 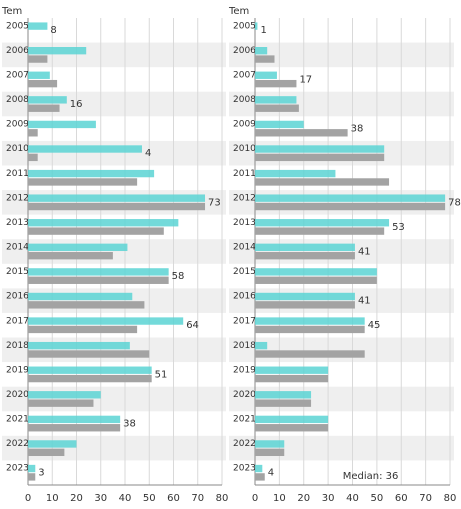 What do you see at coordinates (148, 153) in the screenshot?
I see `data-label: 4` at bounding box center [148, 153].